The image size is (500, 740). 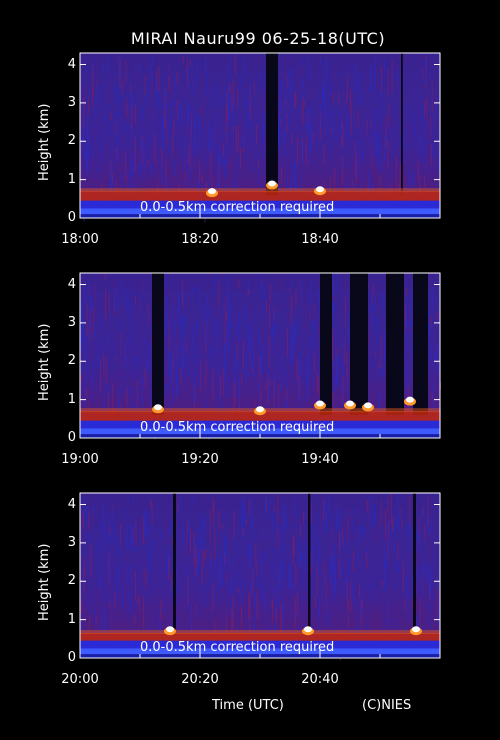 What do you see at coordinates (200, 239) in the screenshot?
I see `x-tick-label: 18:20` at bounding box center [200, 239].